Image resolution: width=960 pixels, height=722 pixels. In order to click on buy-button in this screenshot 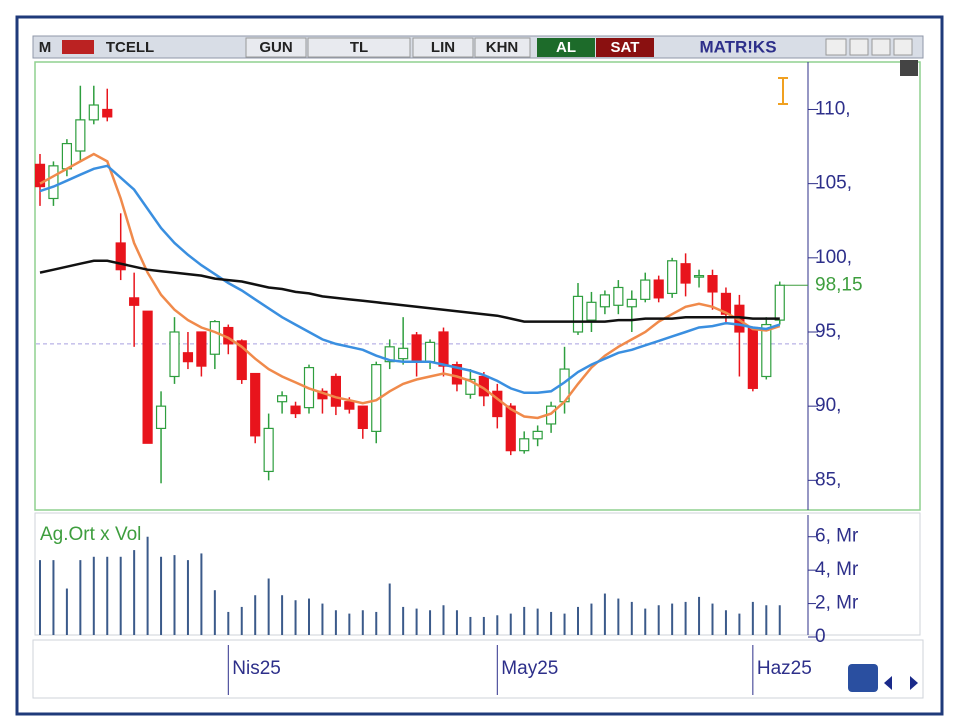, I will do `click(566, 47)`.